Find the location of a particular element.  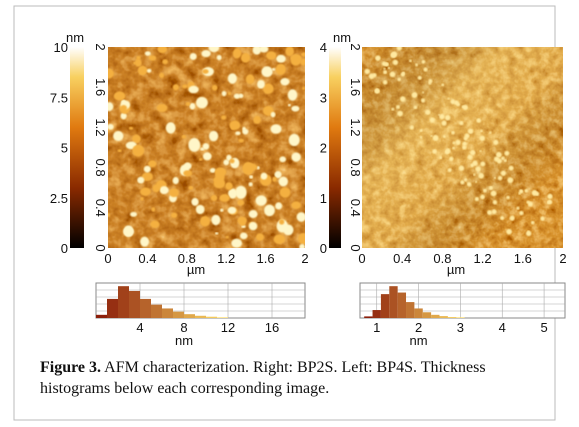

y-tick-label: 0.4 is located at coordinates (355, 208).